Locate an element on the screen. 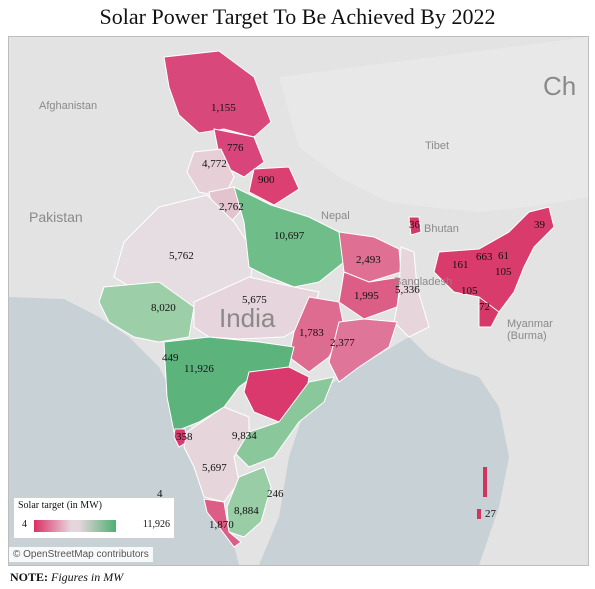 The width and height of the screenshot is (595, 589). value-label-tamil-nadu: 8,884 is located at coordinates (246, 511).